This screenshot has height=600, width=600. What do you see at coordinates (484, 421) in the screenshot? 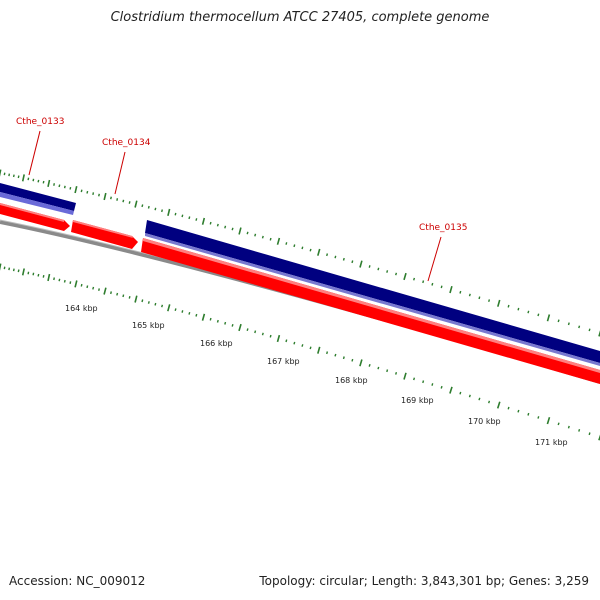
I see `tick-label-170kbp: 170 kbp` at bounding box center [484, 421].